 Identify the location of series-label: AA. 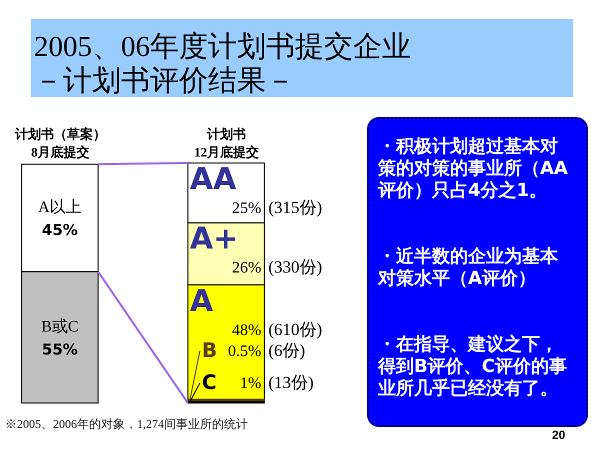
(214, 179).